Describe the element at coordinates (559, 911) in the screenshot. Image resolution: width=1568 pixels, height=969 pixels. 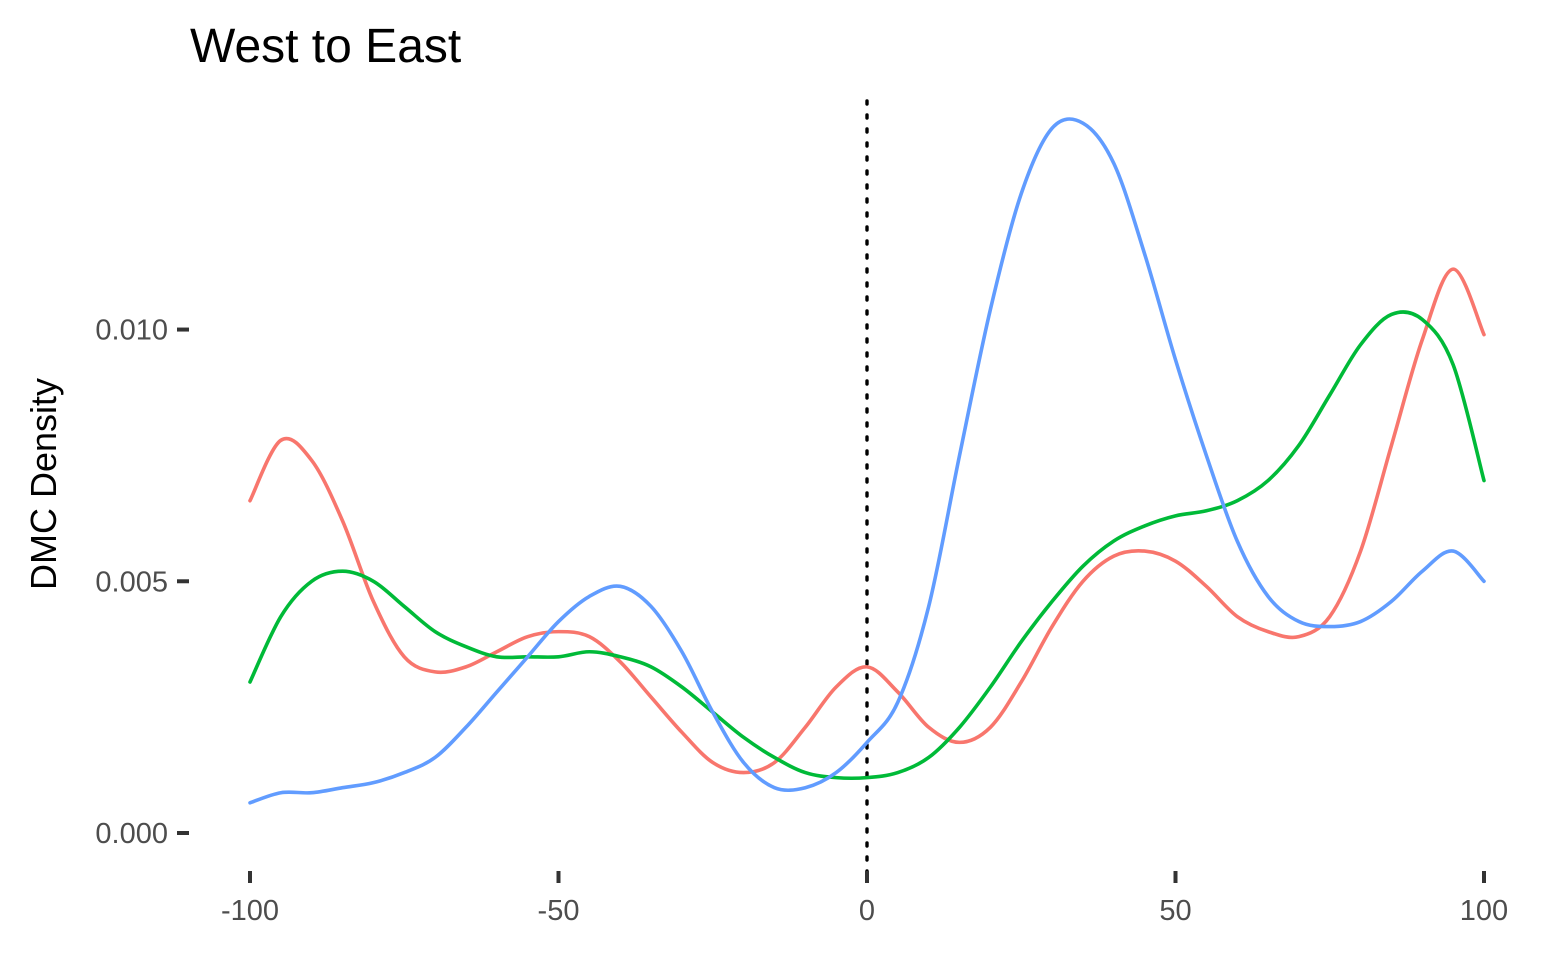
I see `x-tick-label: -50` at that location.